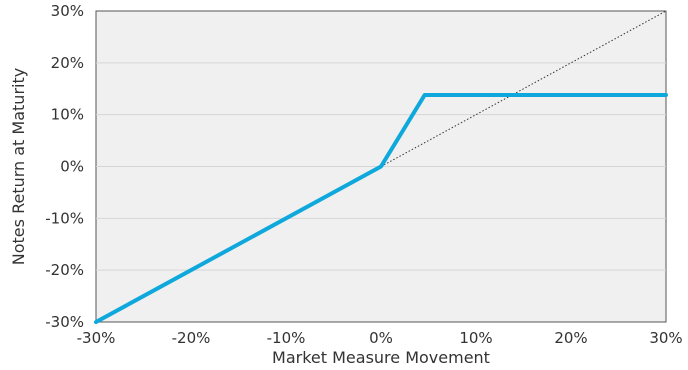  I want to click on y-tick-label: -20%, so click(64, 270).